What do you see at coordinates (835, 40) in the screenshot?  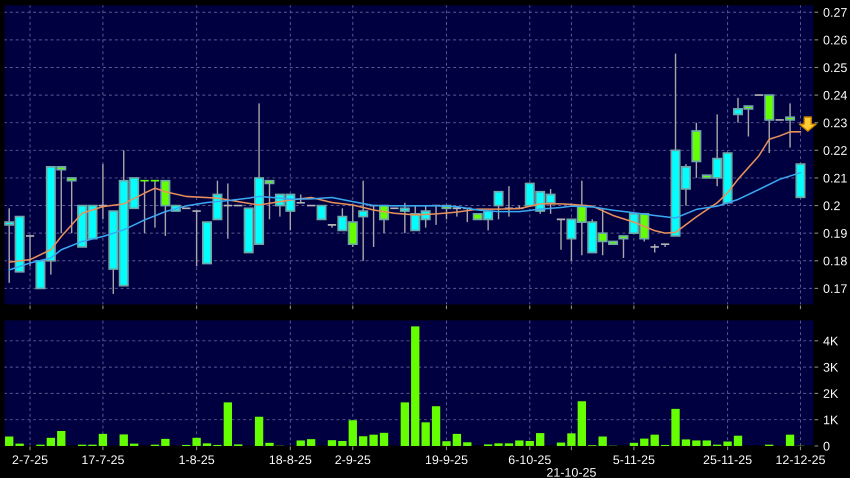 I see `y-tick-label: 0.26` at bounding box center [835, 40].